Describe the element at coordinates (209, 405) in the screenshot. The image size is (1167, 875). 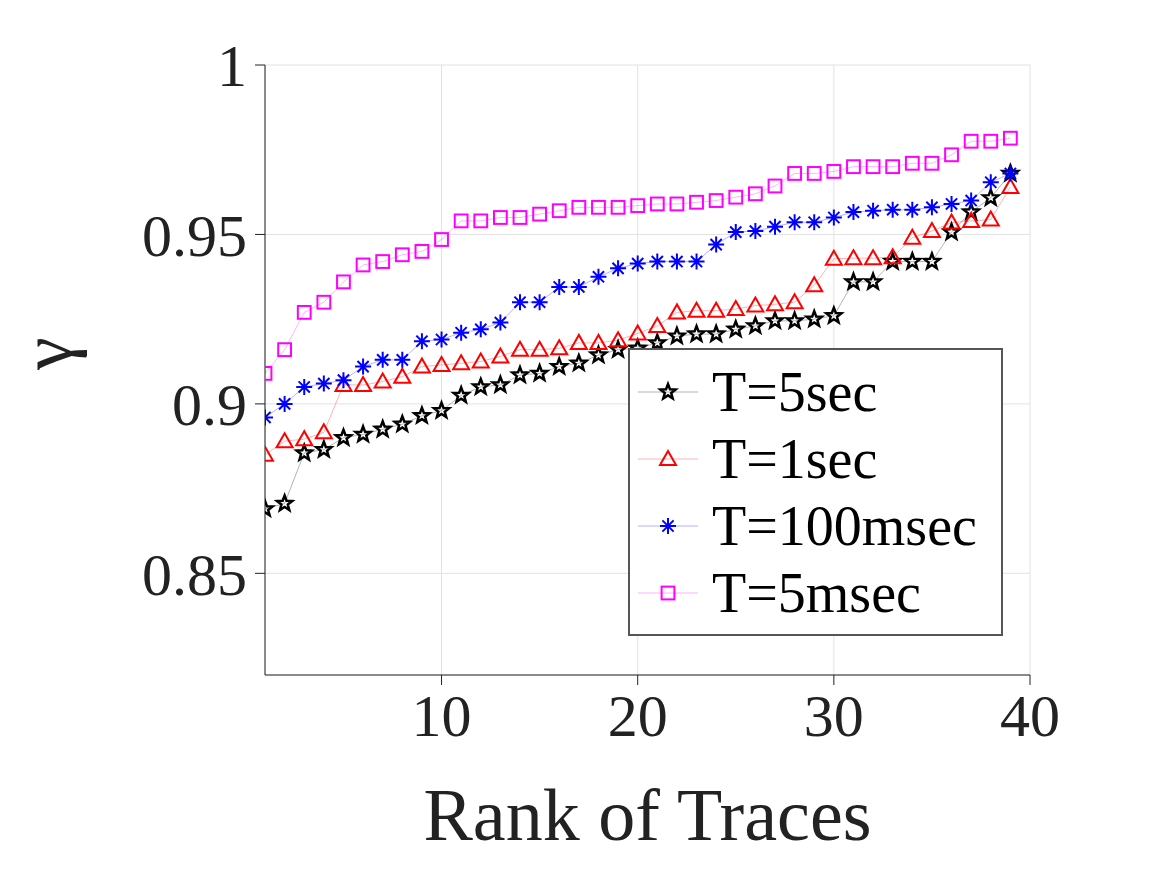
I see `y-tick-label: 0.9` at that location.